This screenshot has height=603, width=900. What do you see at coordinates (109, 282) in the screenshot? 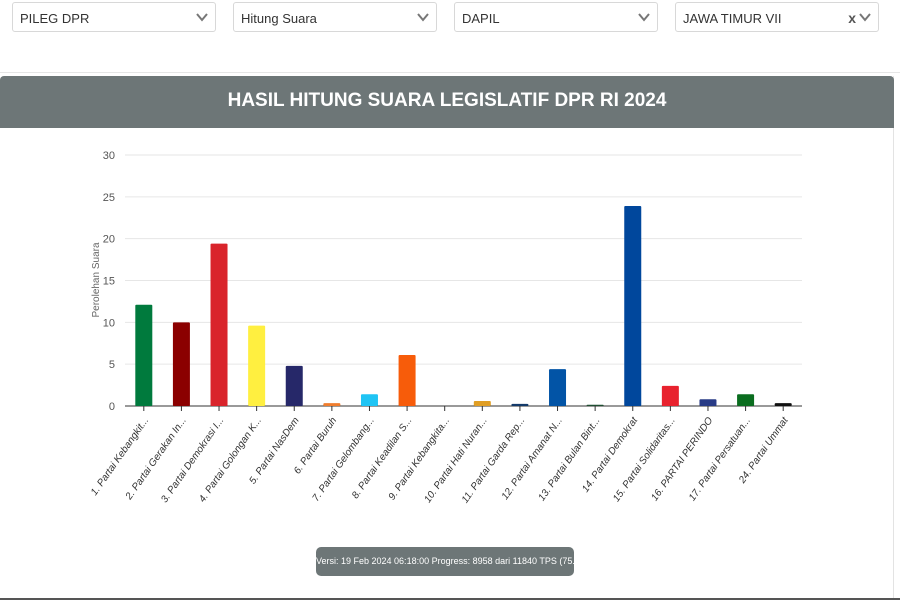
I see `y-tick-label: 15` at bounding box center [109, 282].